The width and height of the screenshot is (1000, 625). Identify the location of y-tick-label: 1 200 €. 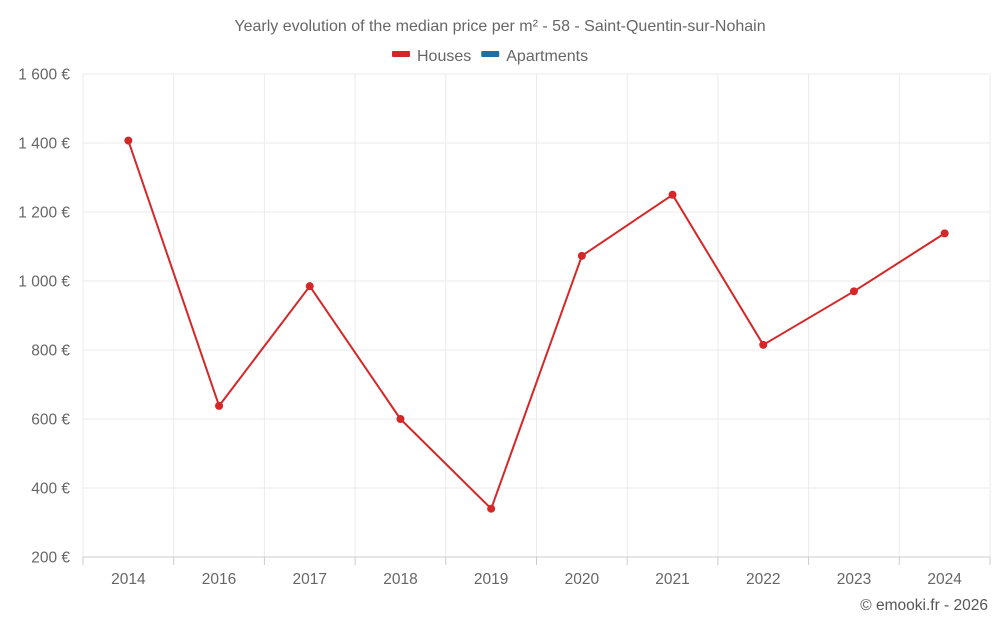
(44, 213).